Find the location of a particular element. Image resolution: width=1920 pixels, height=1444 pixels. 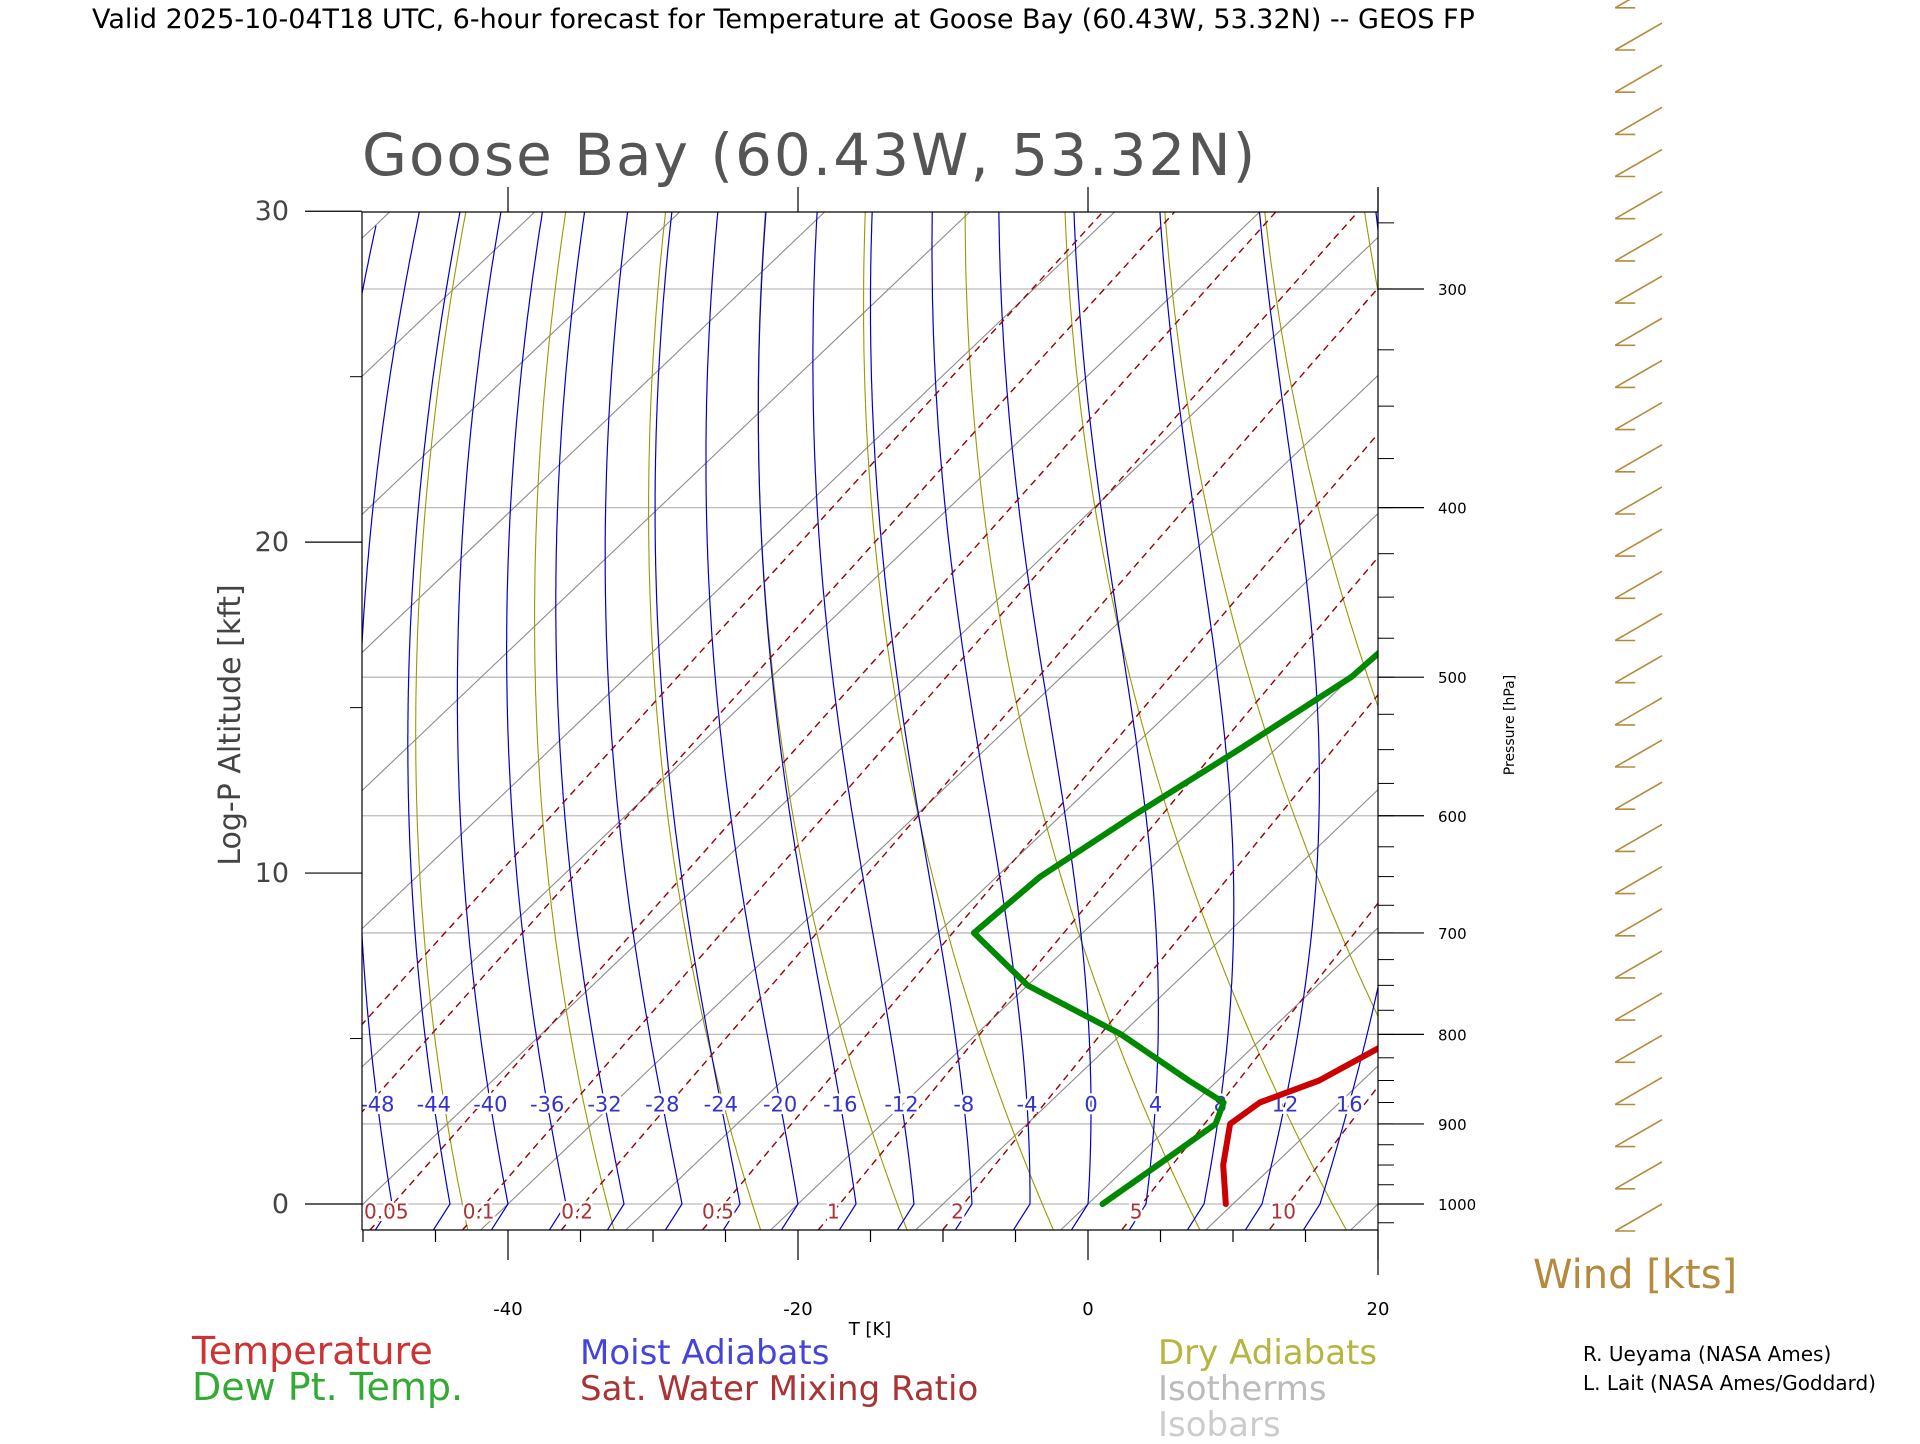

moist-adiabat-label: -20 is located at coordinates (780, 1105).